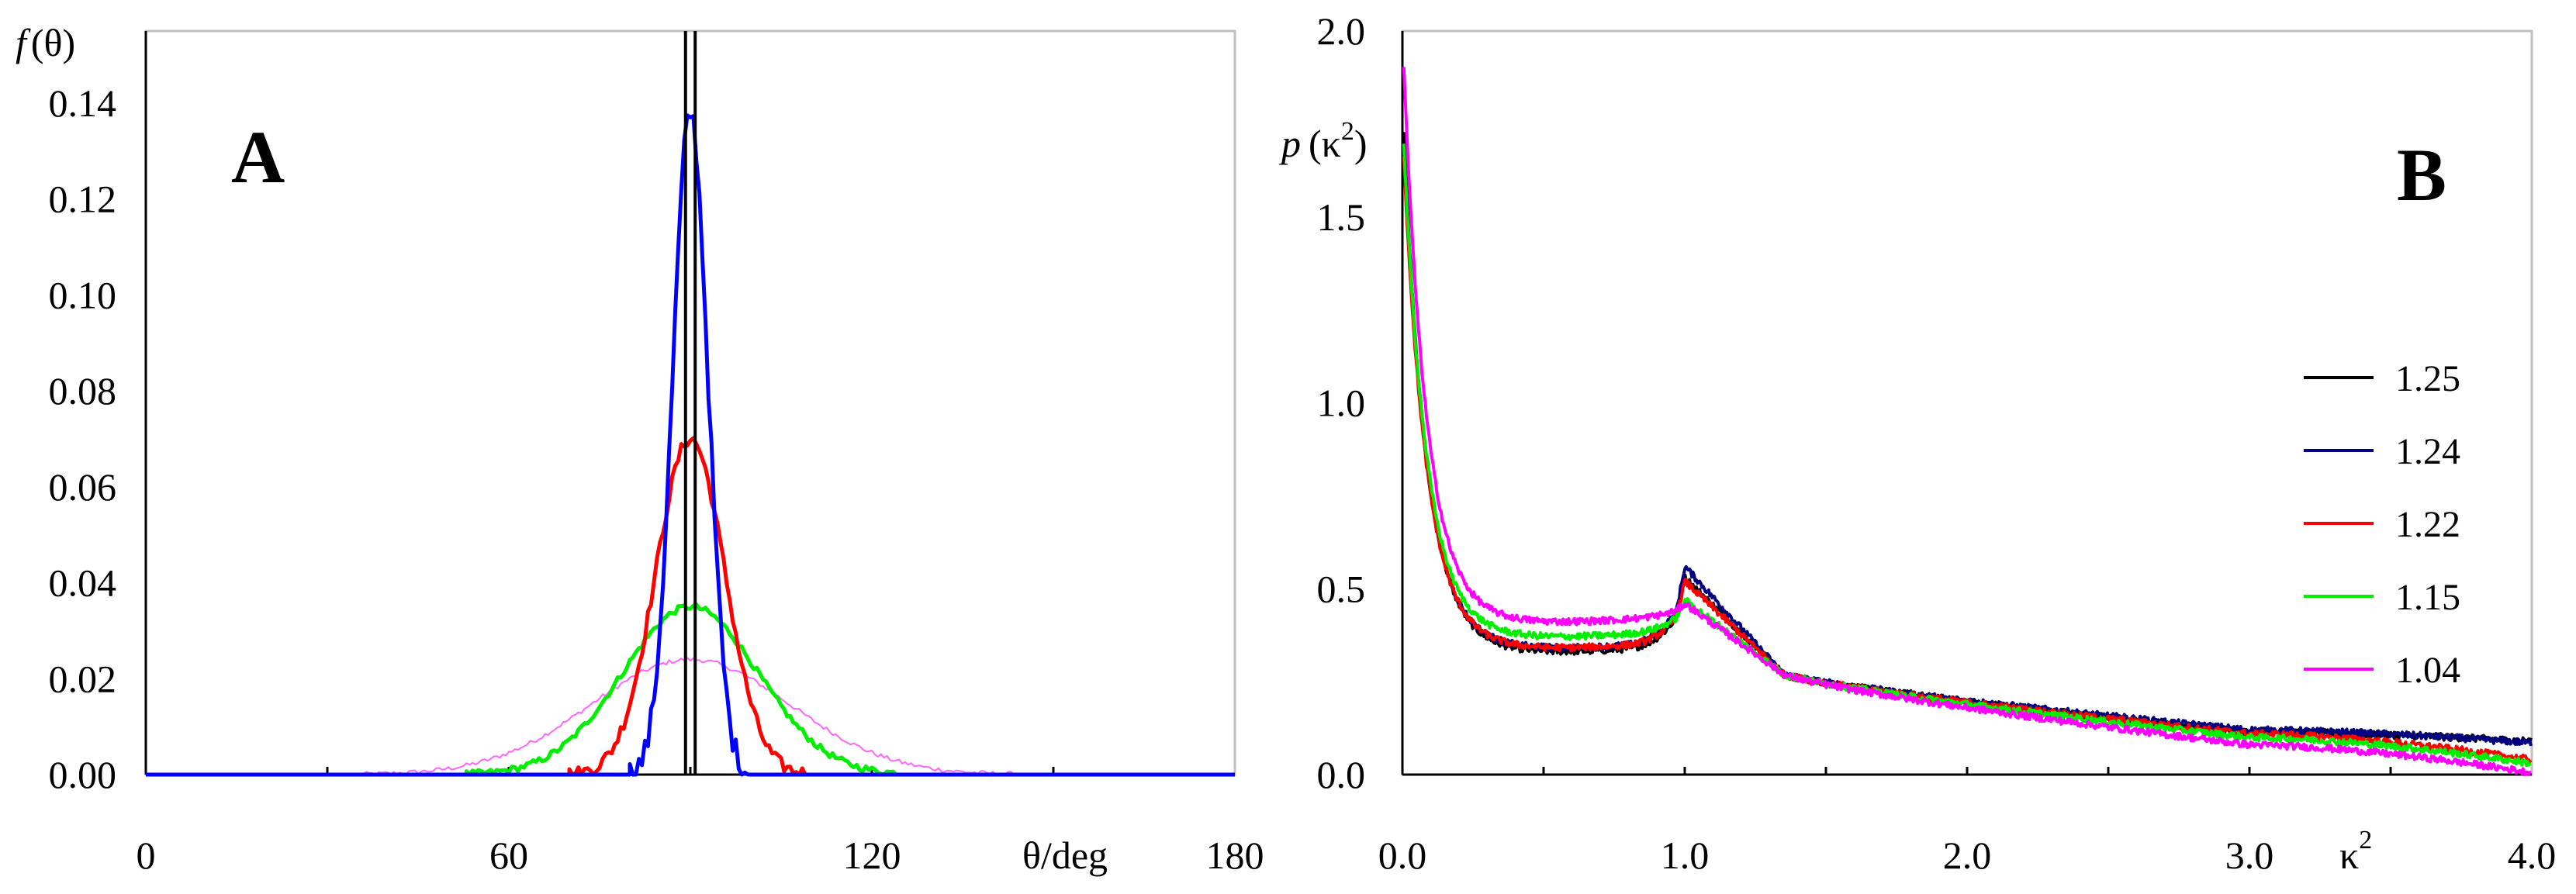 This screenshot has height=894, width=2576. I want to click on panel-a-xlabel: θ/deg, so click(1065, 855).